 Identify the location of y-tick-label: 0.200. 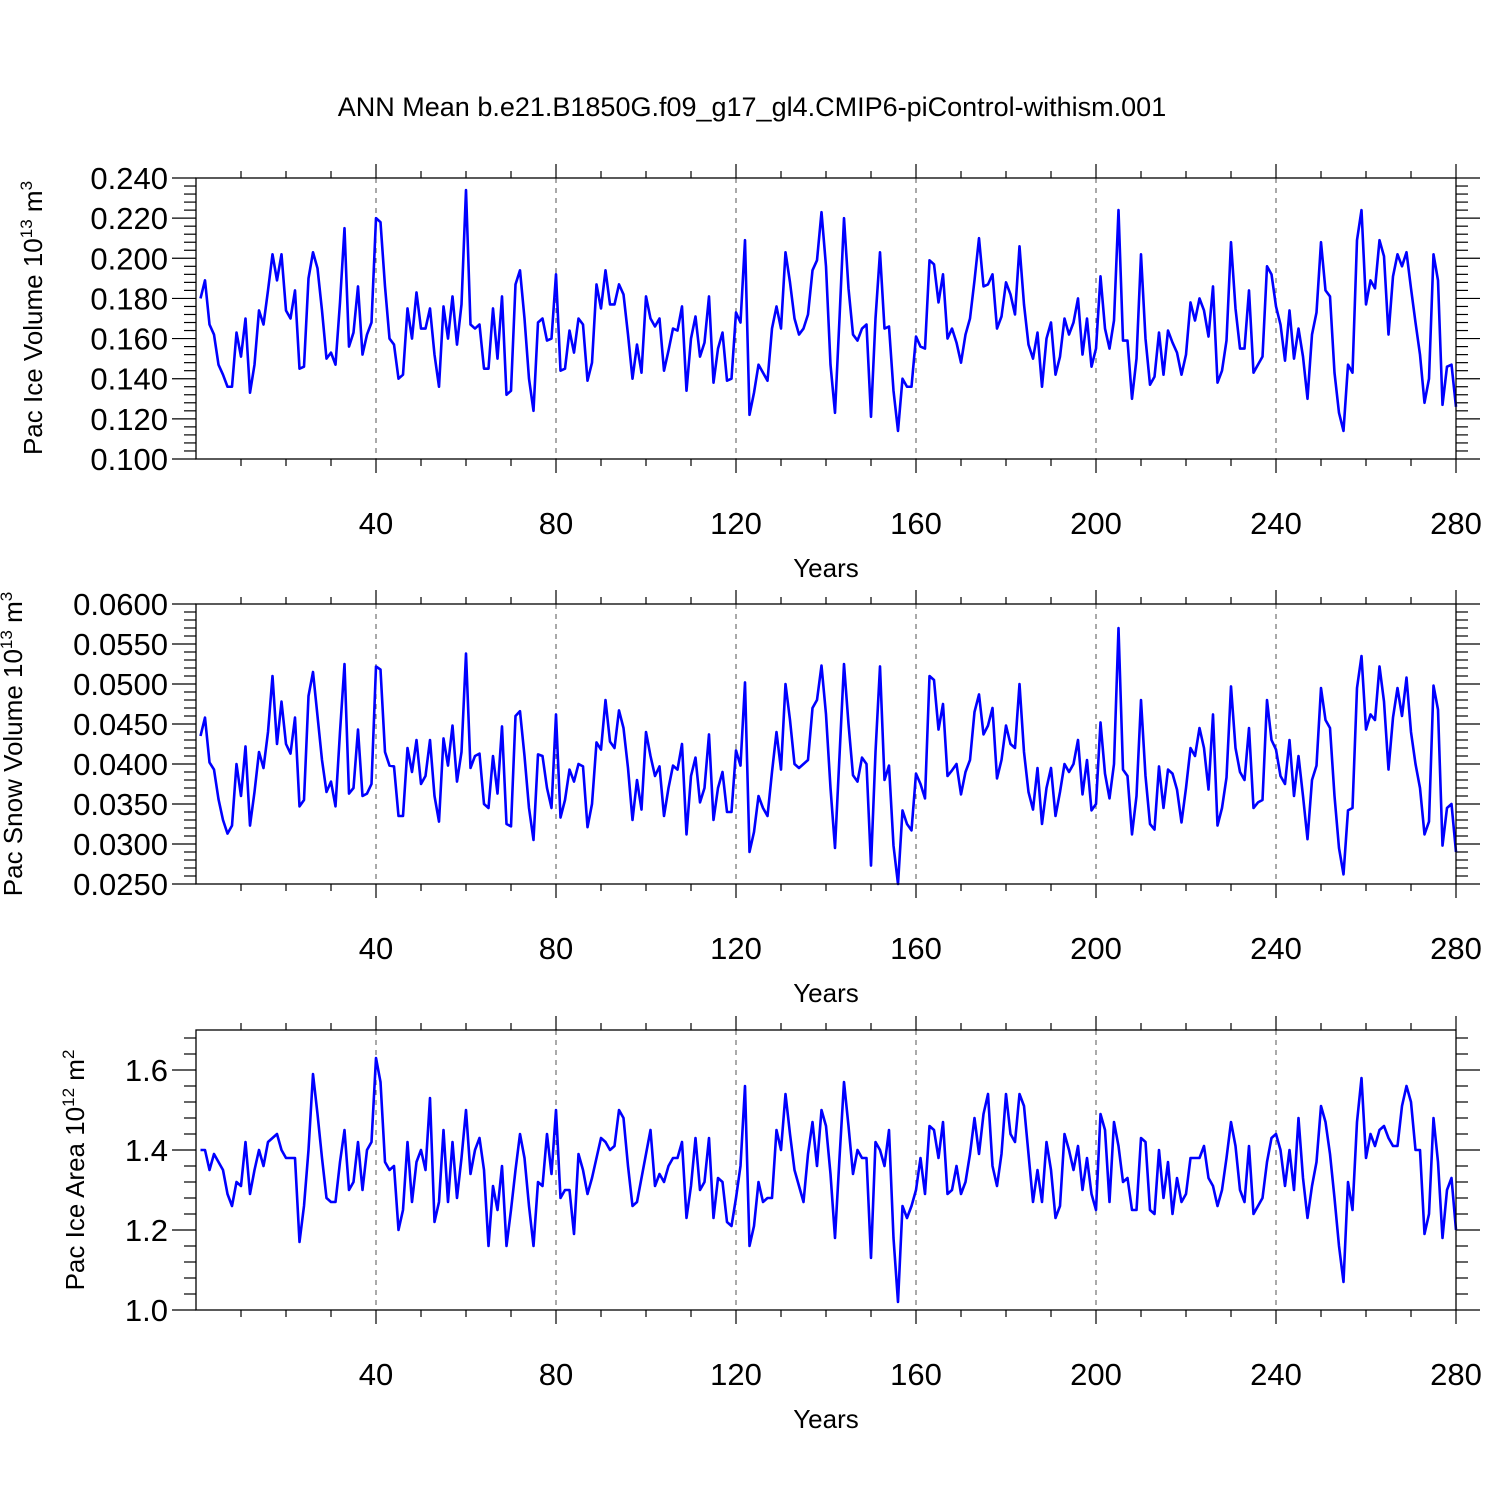
(129, 258).